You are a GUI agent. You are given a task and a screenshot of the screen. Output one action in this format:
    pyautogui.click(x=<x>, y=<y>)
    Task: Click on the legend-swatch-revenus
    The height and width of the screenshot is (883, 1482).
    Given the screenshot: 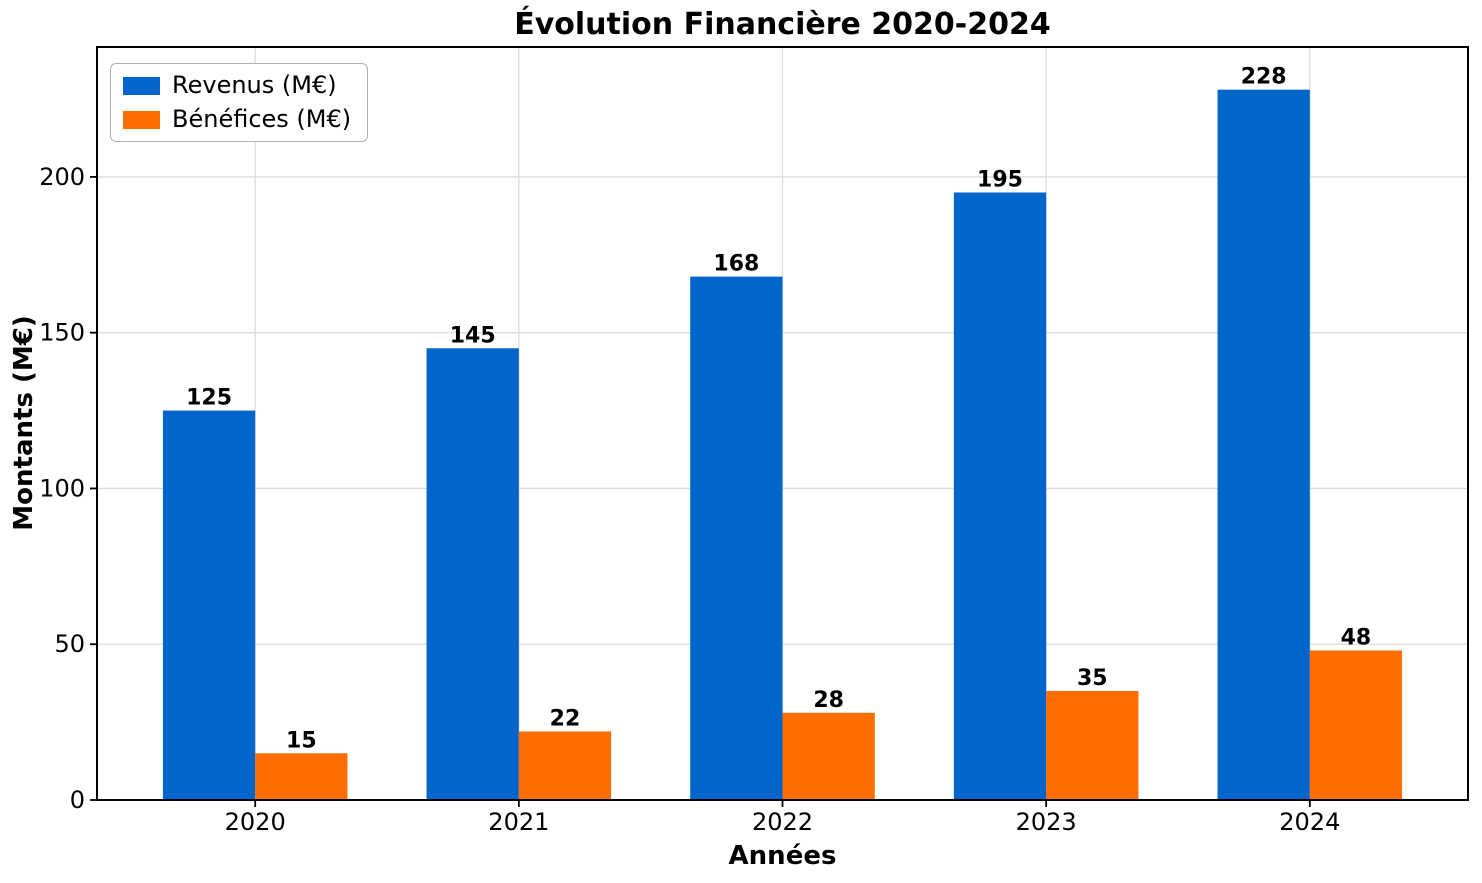 What is the action you would take?
    pyautogui.click(x=141, y=85)
    